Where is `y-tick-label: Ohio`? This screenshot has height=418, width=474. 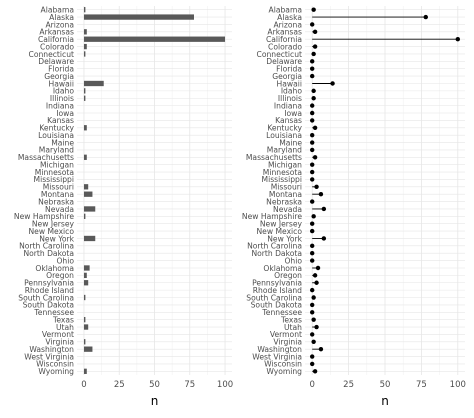 y-tick-label: Ohio is located at coordinates (293, 260).